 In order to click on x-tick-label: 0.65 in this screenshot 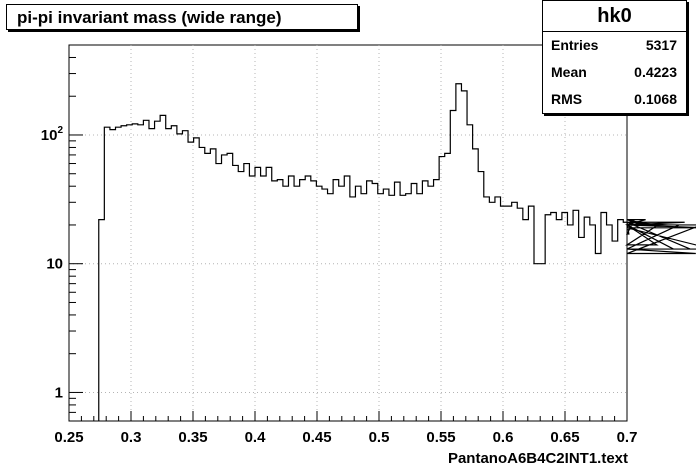, I will do `click(564, 437)`.